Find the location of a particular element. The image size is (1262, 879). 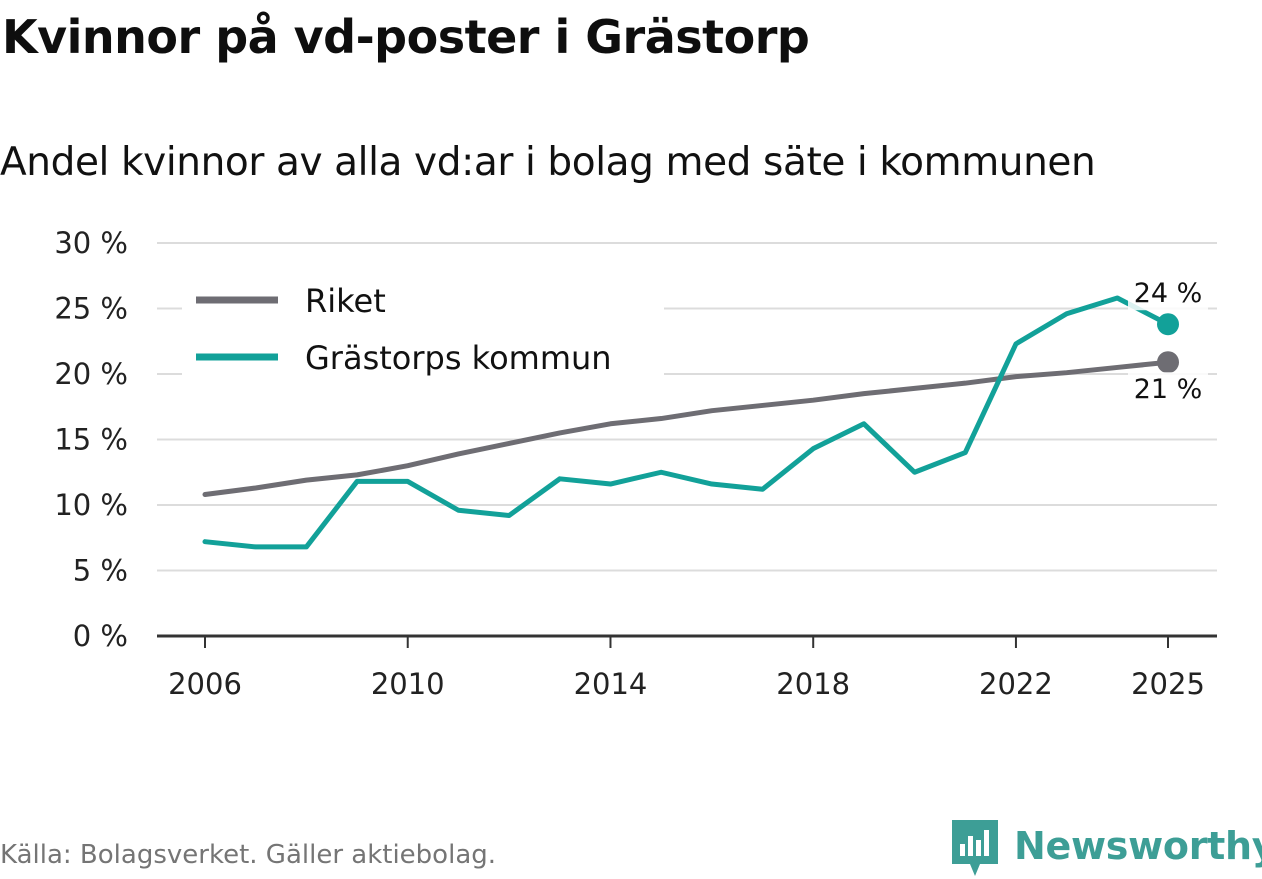

data-point-0-2015 is located at coordinates (661, 418).